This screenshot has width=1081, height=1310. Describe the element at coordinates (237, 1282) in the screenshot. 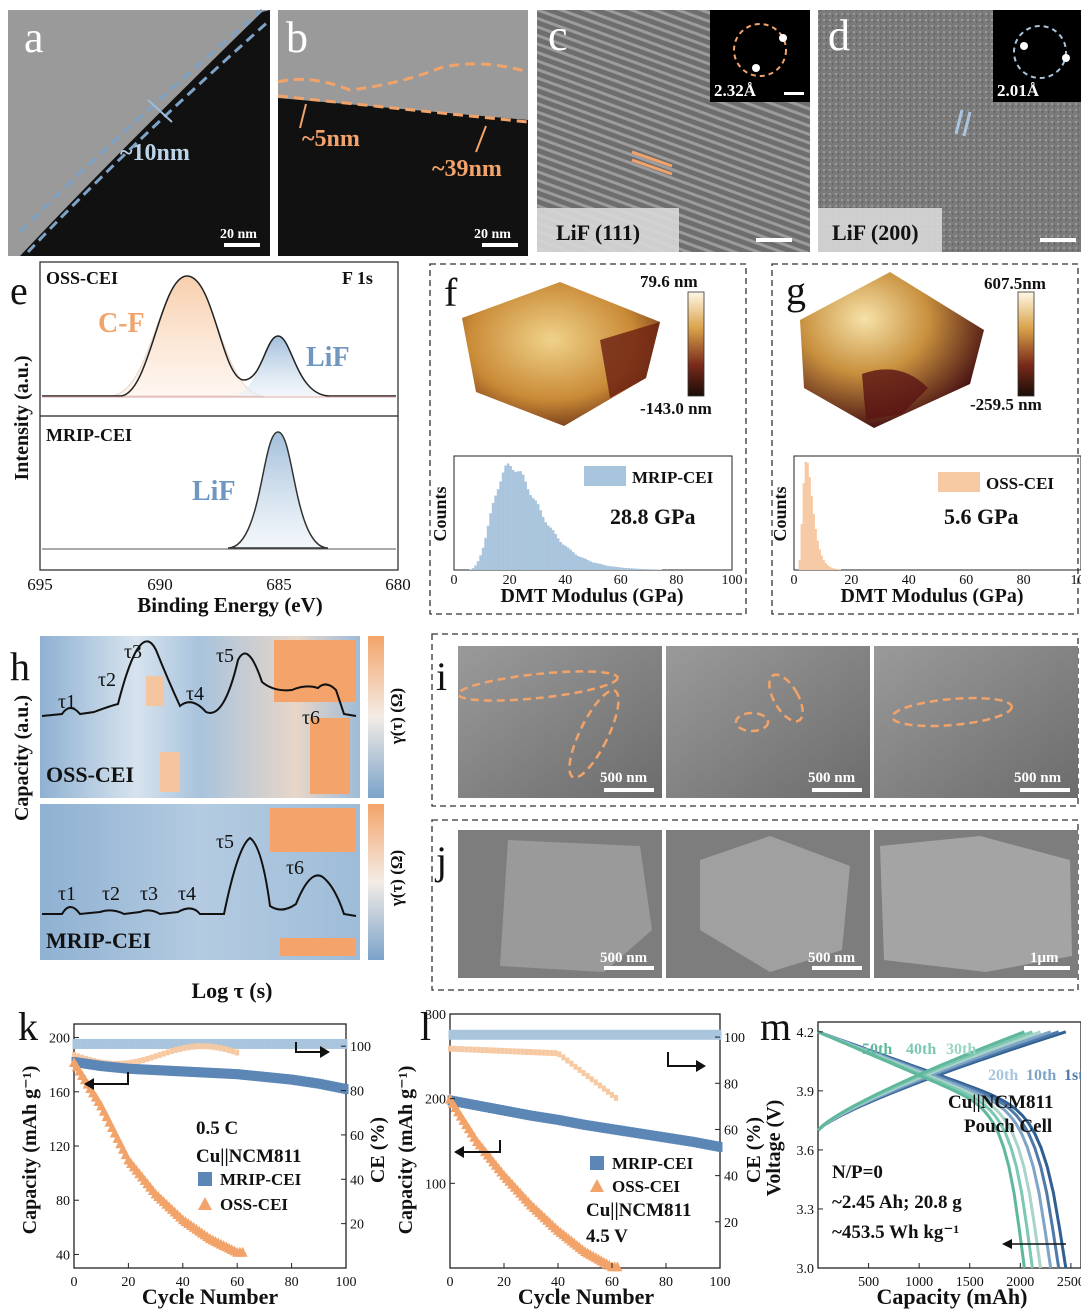

I see `x-tick: 60` at that location.